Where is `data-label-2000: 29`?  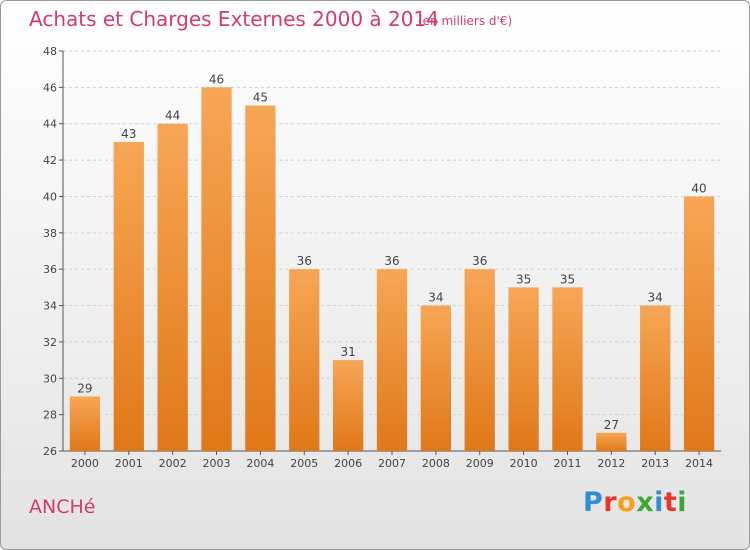
data-label-2000: 29 is located at coordinates (84, 388).